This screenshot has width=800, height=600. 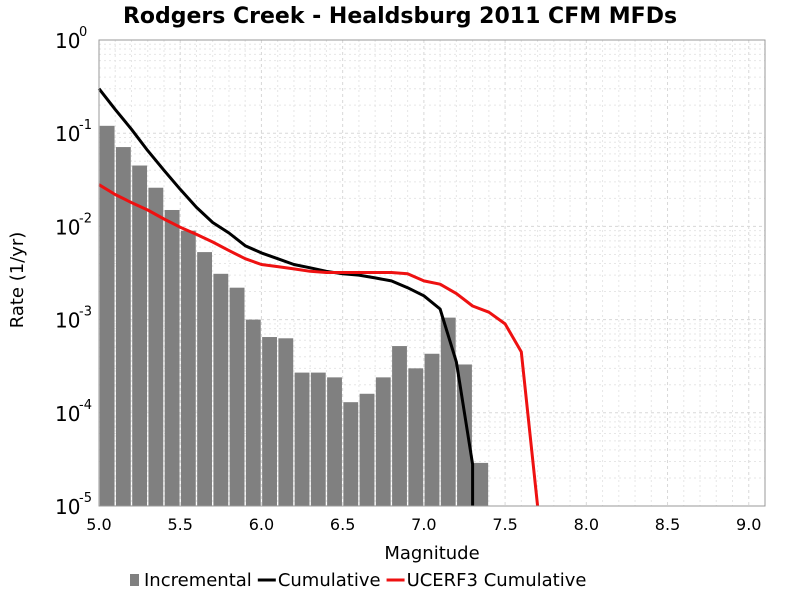 I want to click on legend-label-cumulative: Cumulative, so click(x=329, y=580).